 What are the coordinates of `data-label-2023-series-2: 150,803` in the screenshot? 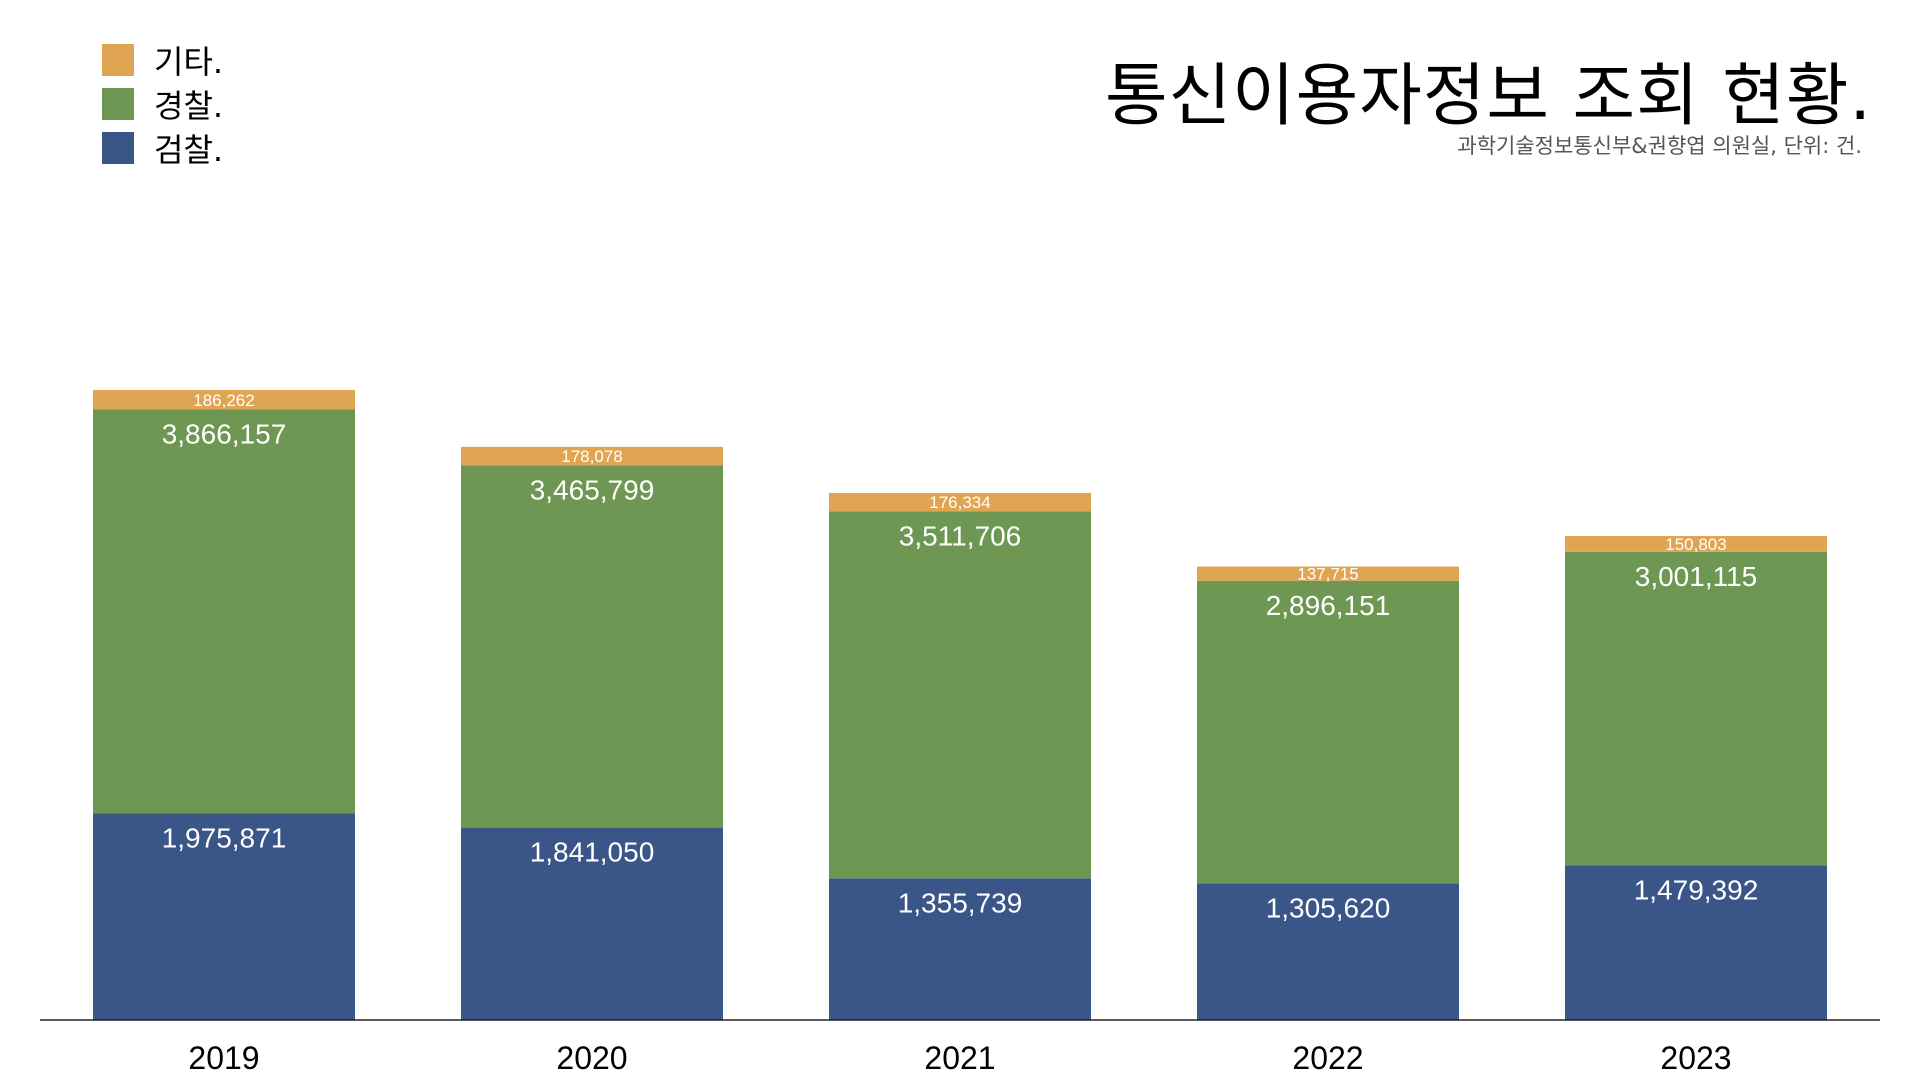 It's located at (1695, 544).